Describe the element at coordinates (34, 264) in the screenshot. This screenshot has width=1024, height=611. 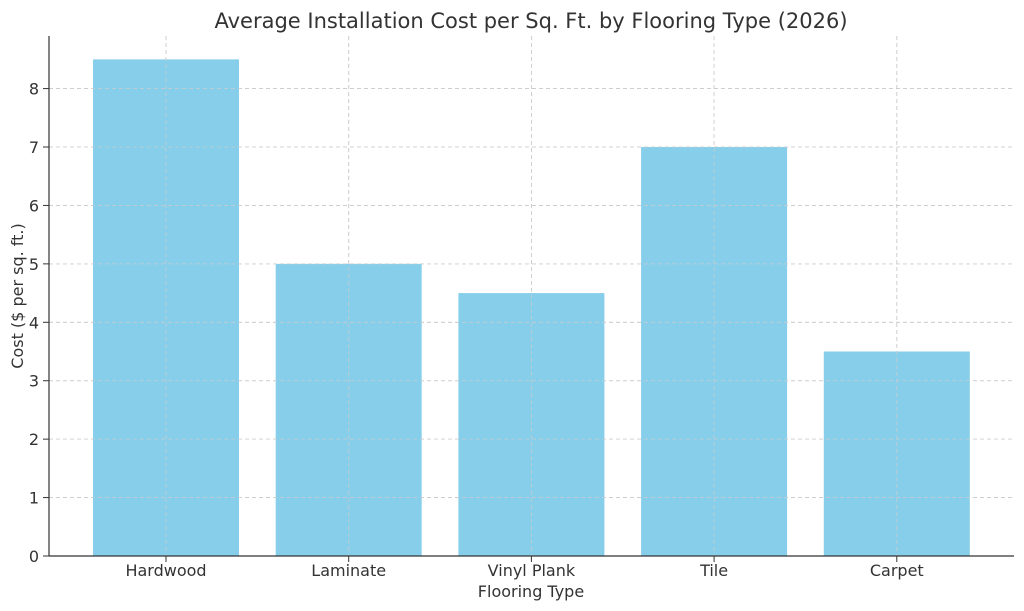
I see `y-tick-label: 5` at that location.